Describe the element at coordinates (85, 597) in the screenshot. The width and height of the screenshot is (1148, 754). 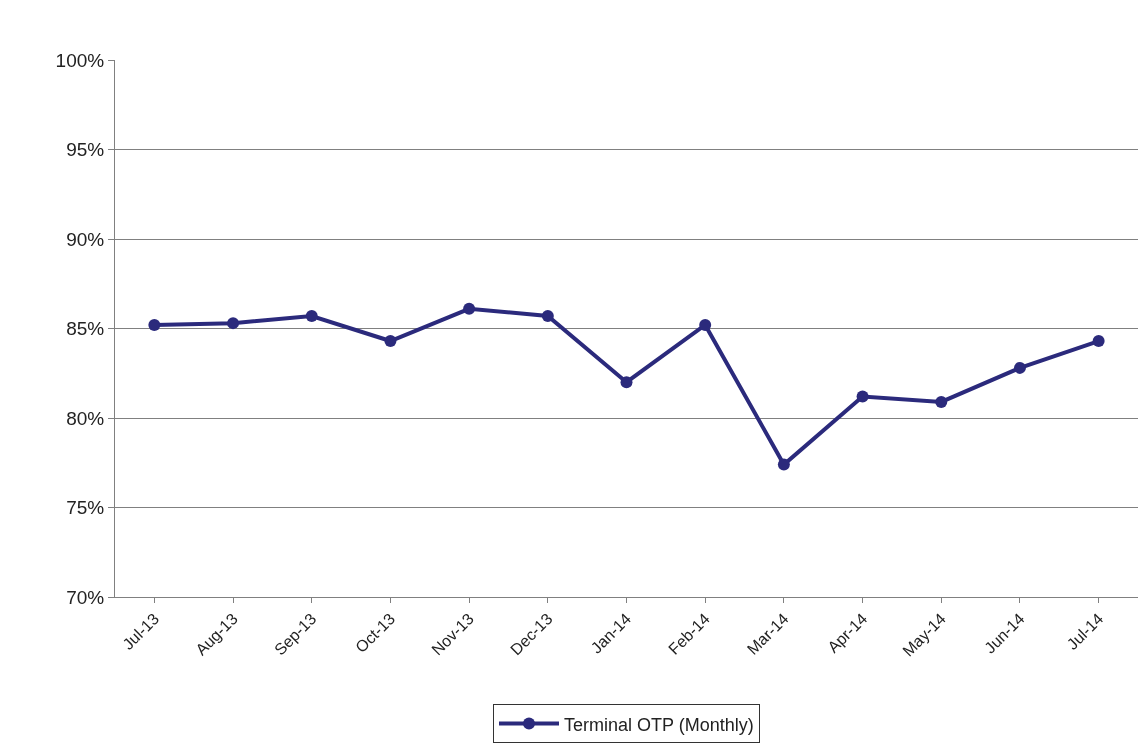
I see `y-tick-label: 70%` at that location.